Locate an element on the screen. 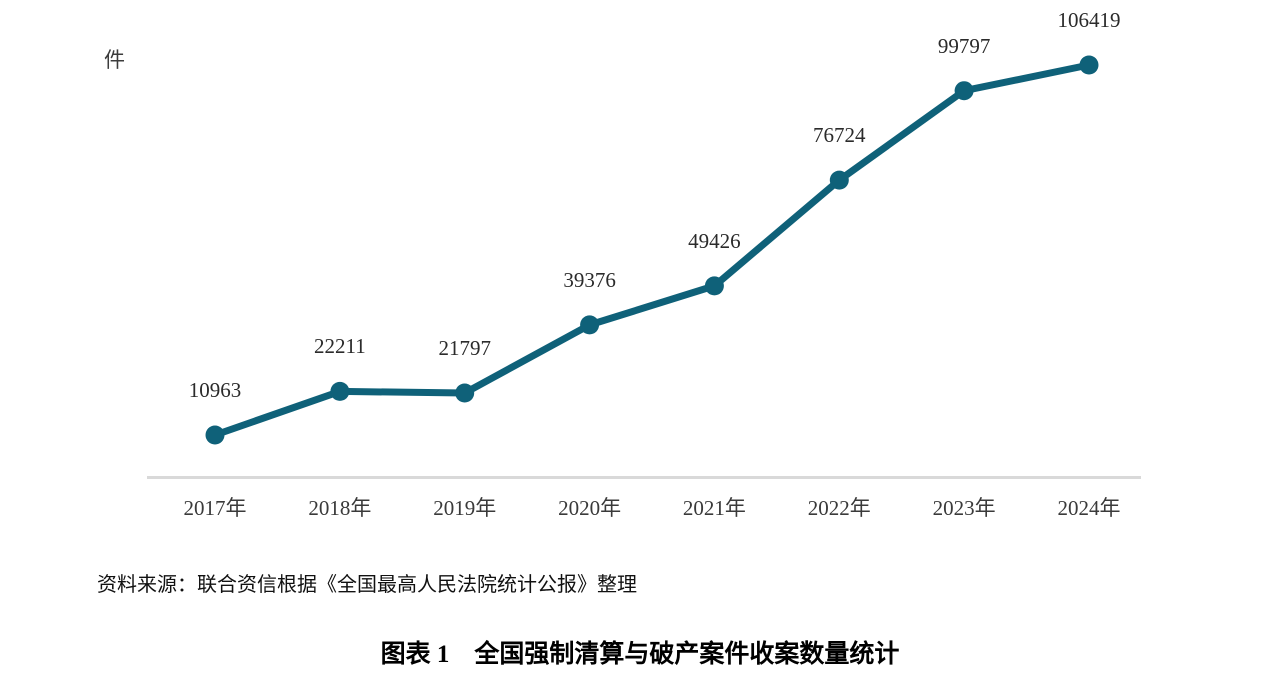 This screenshot has height=683, width=1280. data-value-label: 22211 is located at coordinates (340, 346).